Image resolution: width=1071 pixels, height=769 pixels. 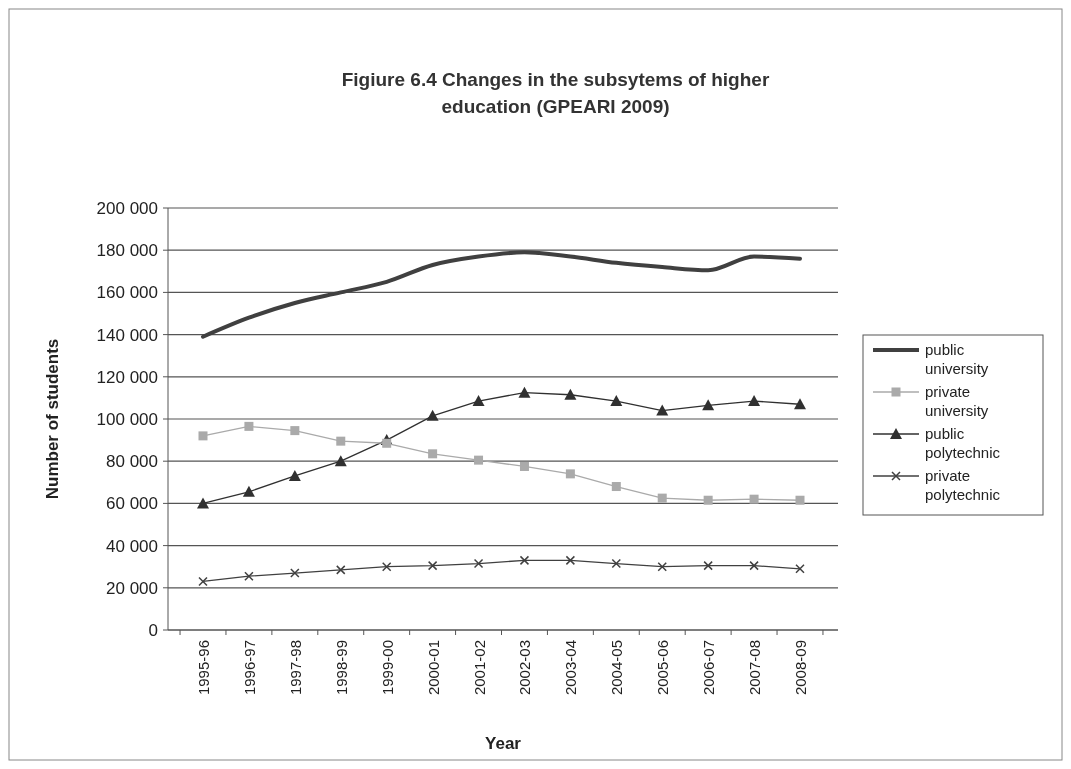 What do you see at coordinates (295, 668) in the screenshot?
I see `x-tick-label: 1997-98` at bounding box center [295, 668].